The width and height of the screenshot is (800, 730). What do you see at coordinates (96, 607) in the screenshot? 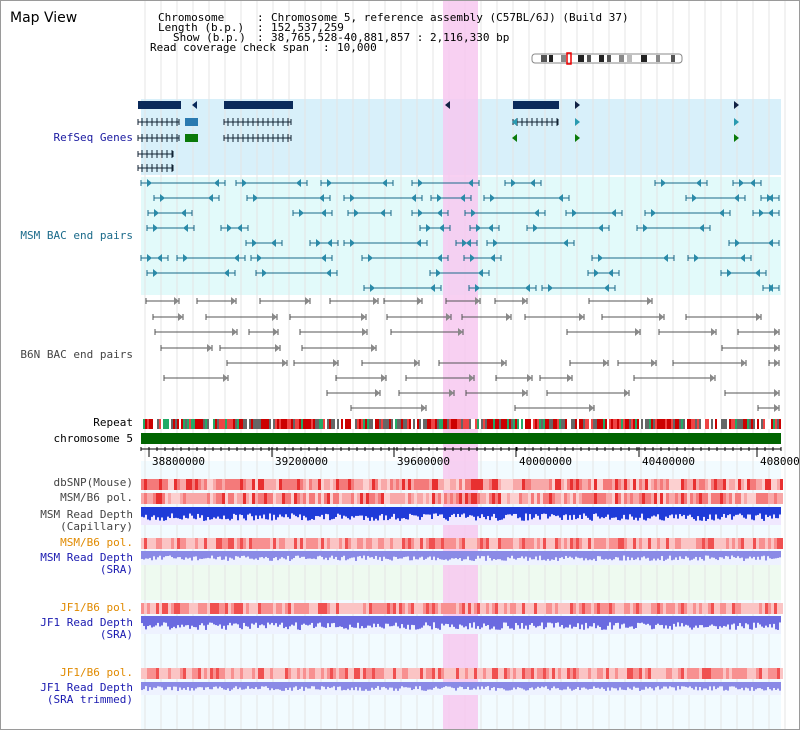
I see `track-label-jf1-b6-pol-1: JF1/B6 pol.` at bounding box center [96, 607].